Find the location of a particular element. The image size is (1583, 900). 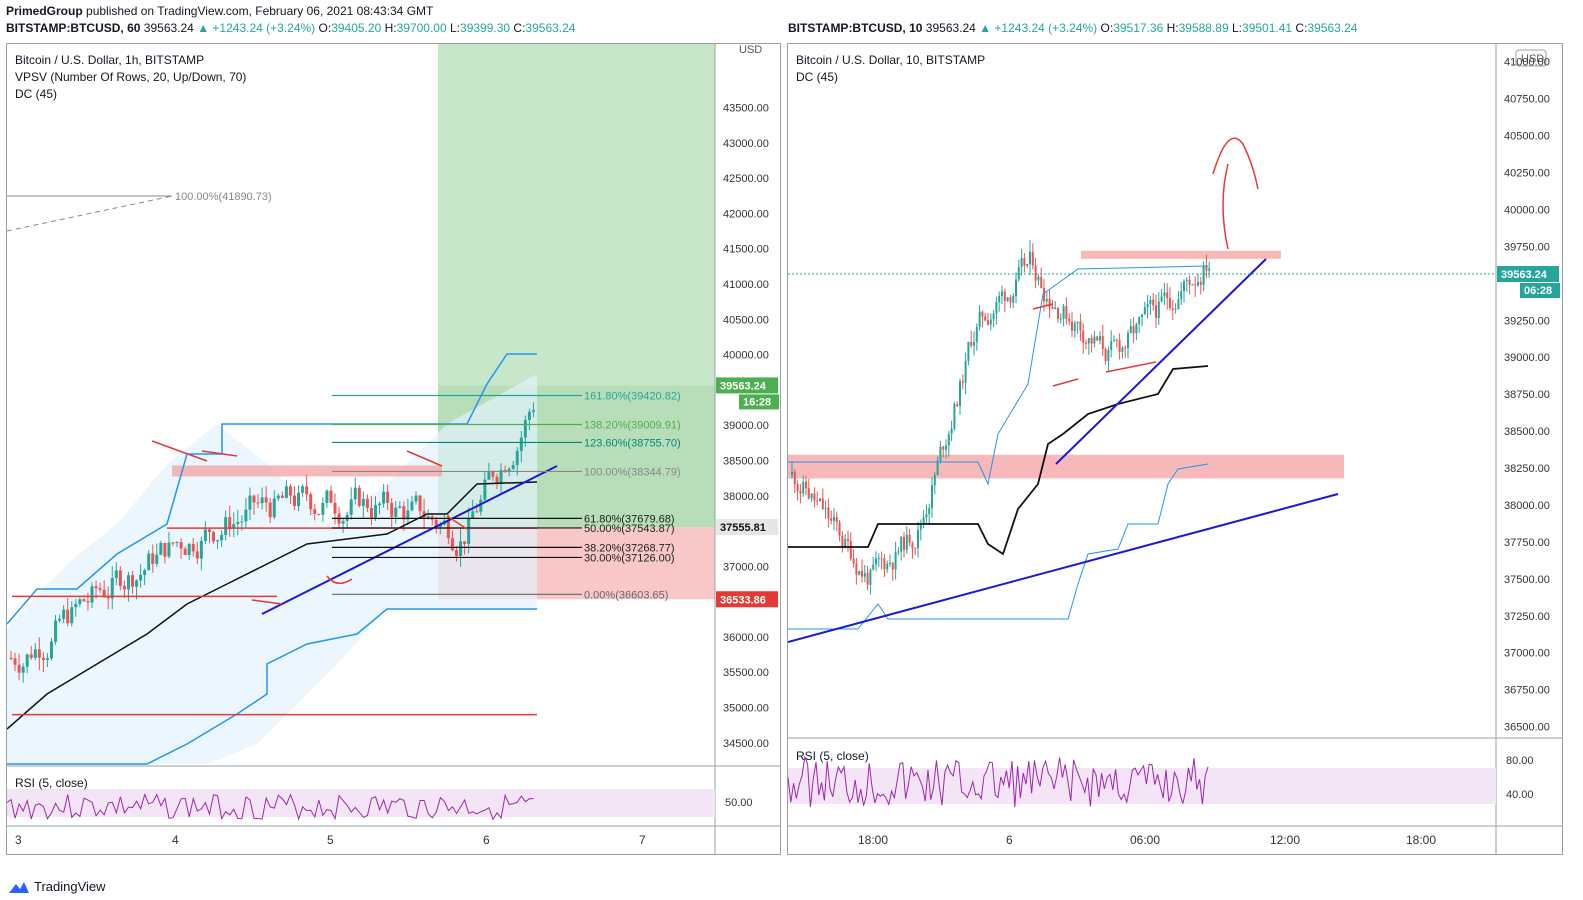

left-target-level: 36533.86 is located at coordinates (743, 600).